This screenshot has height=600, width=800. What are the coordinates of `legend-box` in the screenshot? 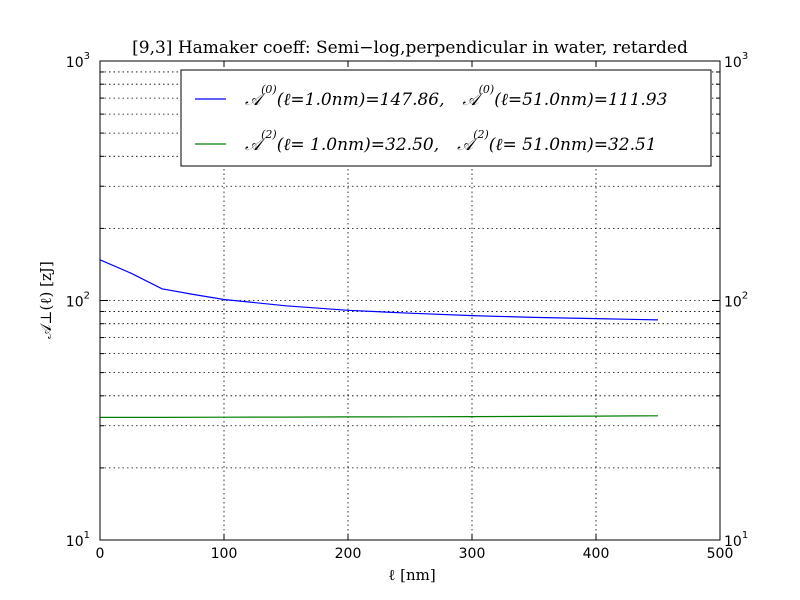 It's located at (446, 118).